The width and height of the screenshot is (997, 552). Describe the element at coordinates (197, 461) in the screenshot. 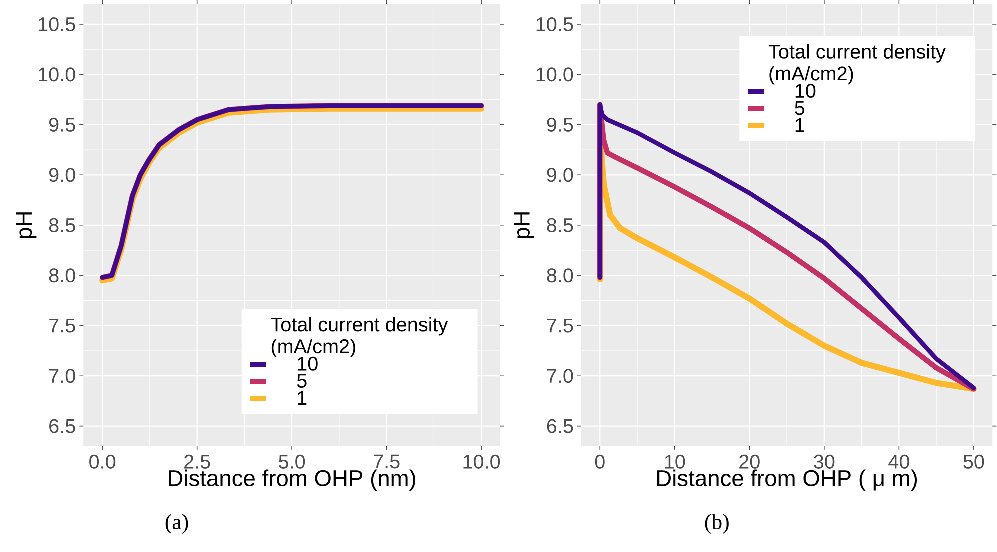

I see `x-tick-label: 2.5` at that location.